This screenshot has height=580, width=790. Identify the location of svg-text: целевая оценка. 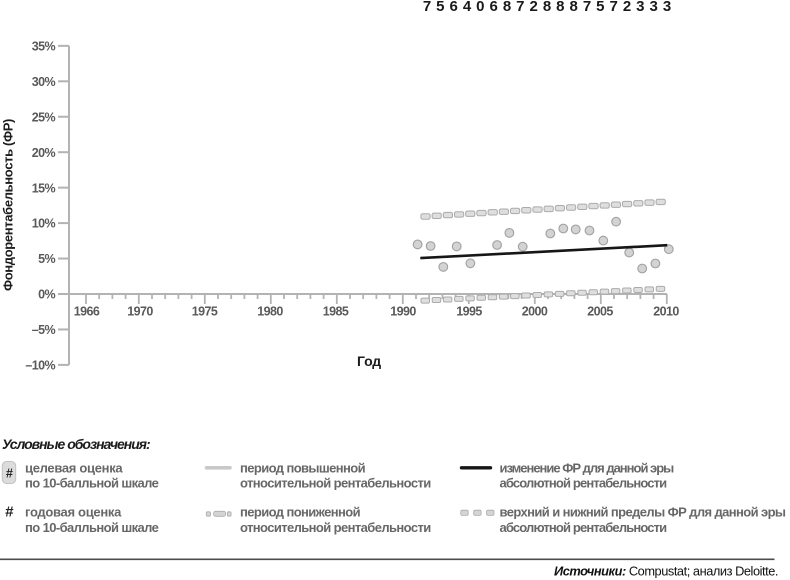
(74, 467).